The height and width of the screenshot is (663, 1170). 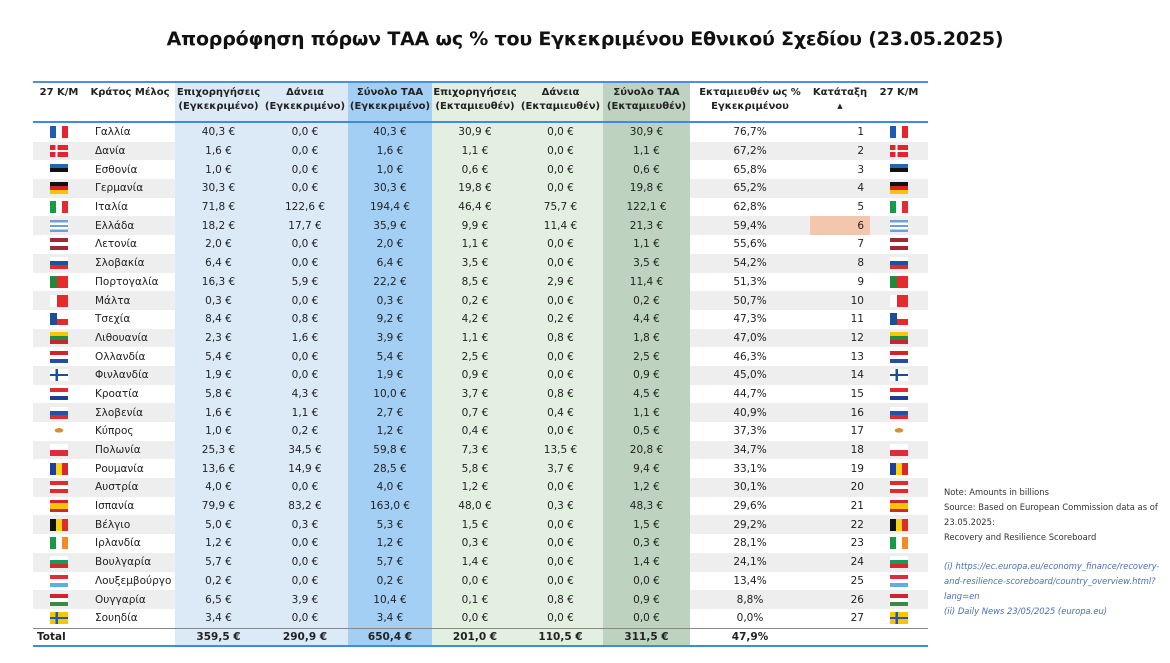 I want to click on total-disbursed-cell: 11,4 €, so click(x=646, y=282).